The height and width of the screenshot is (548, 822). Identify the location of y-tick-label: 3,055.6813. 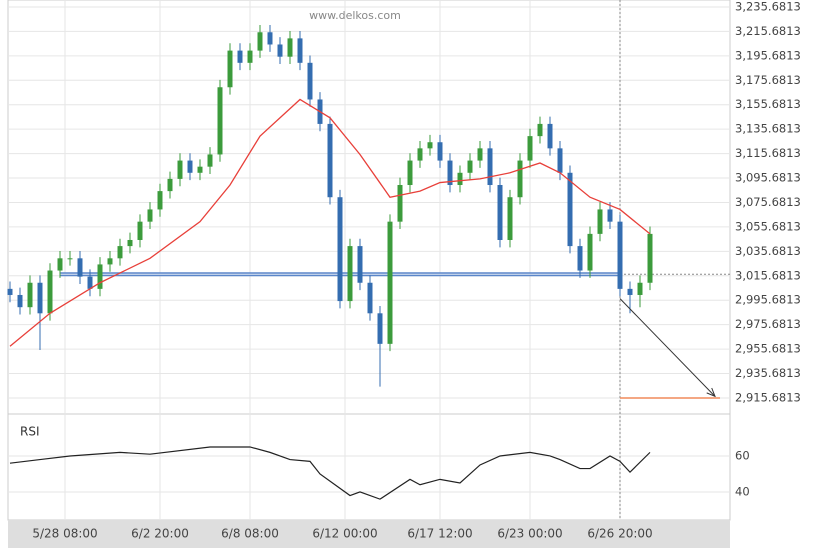
(768, 226).